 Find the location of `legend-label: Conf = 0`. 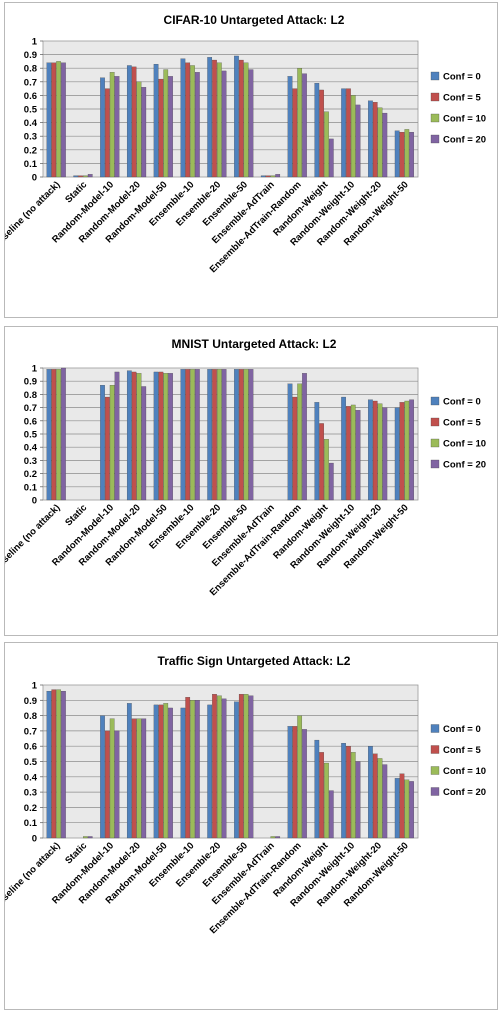

legend-label: Conf = 0 is located at coordinates (462, 77).